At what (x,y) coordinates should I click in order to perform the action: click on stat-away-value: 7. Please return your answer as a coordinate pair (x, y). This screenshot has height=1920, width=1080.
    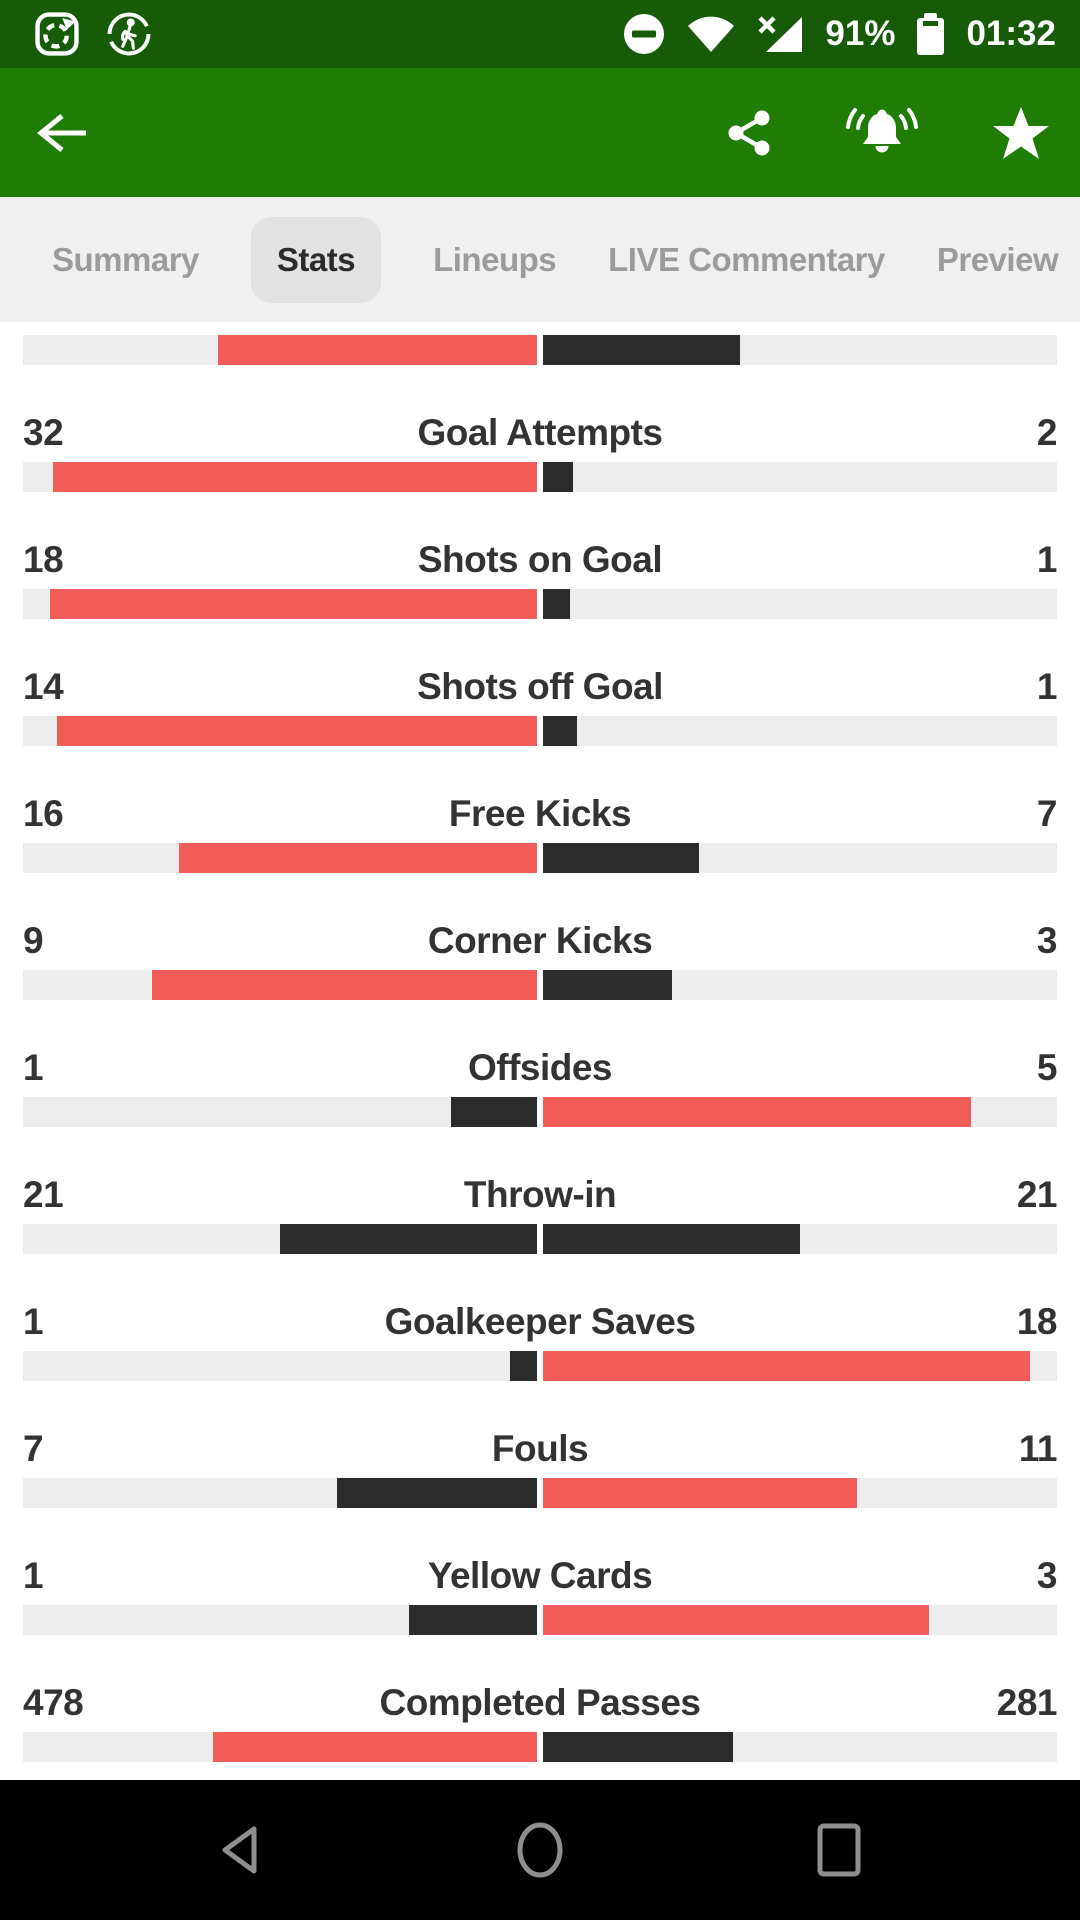
    Looking at the image, I should click on (1047, 813).